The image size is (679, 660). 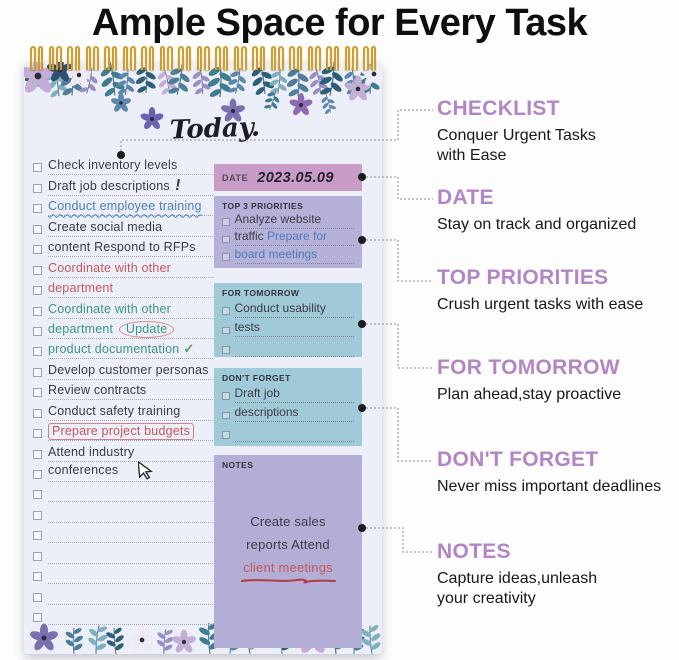 I want to click on section-line: Draft job, so click(x=294, y=394).